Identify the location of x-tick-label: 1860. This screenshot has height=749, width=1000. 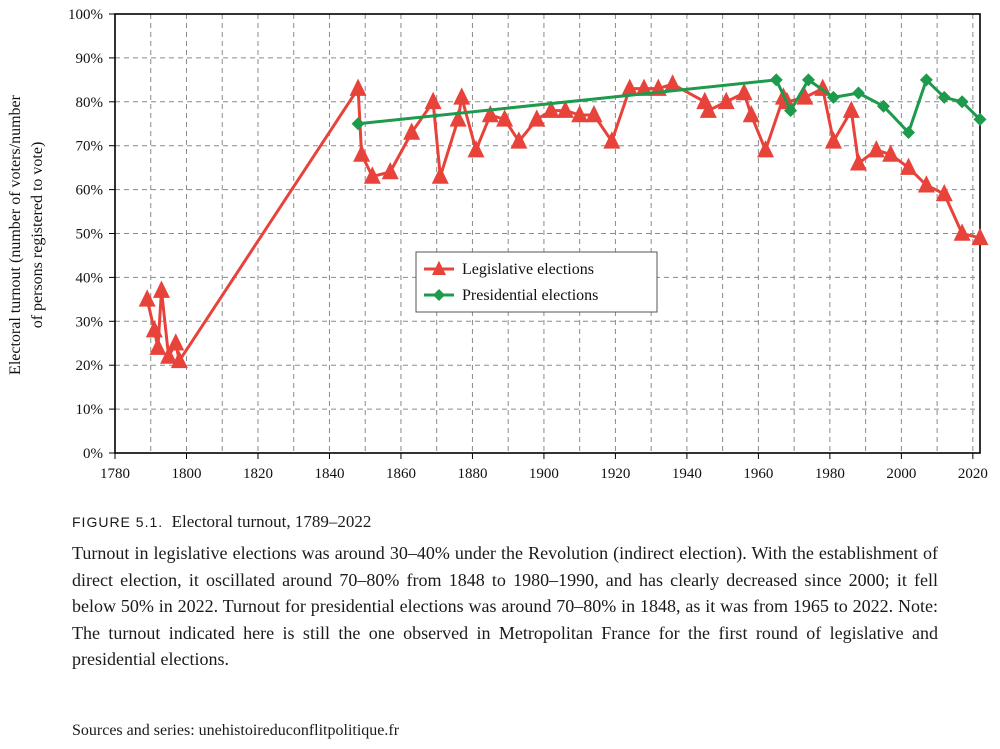
(401, 474).